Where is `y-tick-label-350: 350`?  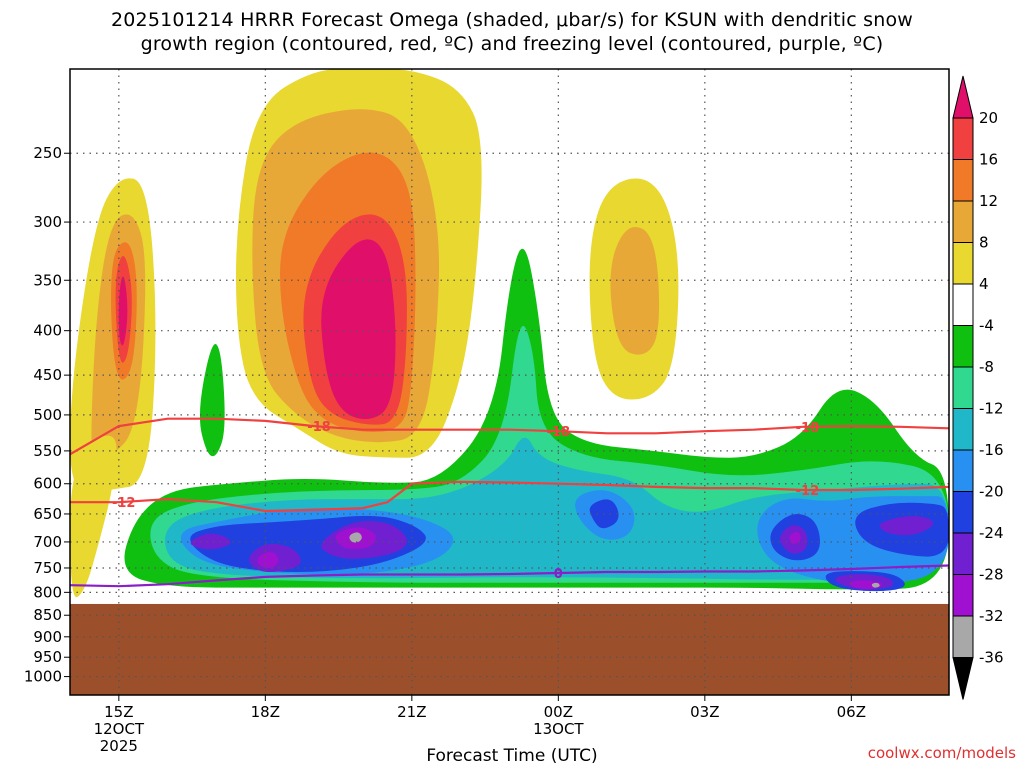
y-tick-label-350: 350 is located at coordinates (47, 280).